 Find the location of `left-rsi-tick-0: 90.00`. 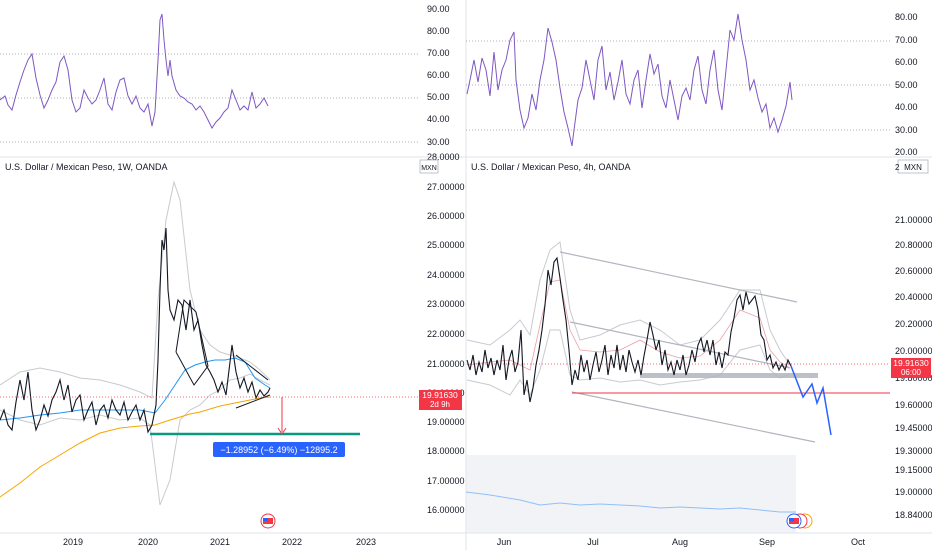

left-rsi-tick-0: 90.00 is located at coordinates (438, 9).